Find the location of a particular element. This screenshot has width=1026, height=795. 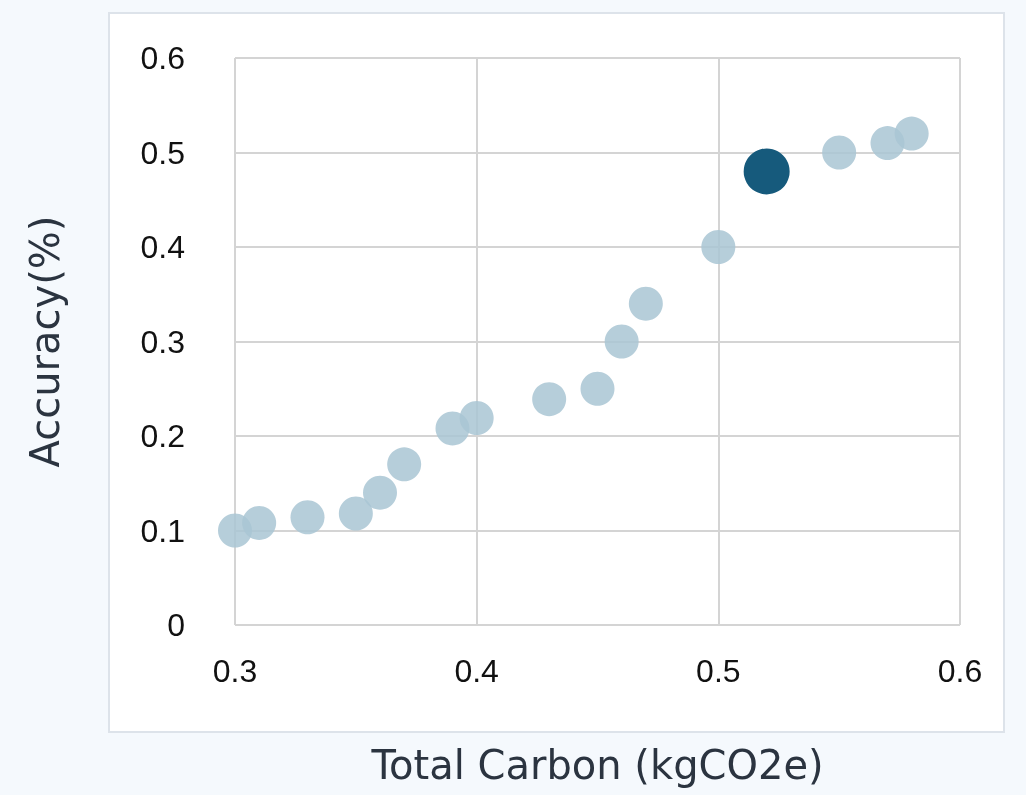

y-tick-label: 0.3 is located at coordinates (162, 341).